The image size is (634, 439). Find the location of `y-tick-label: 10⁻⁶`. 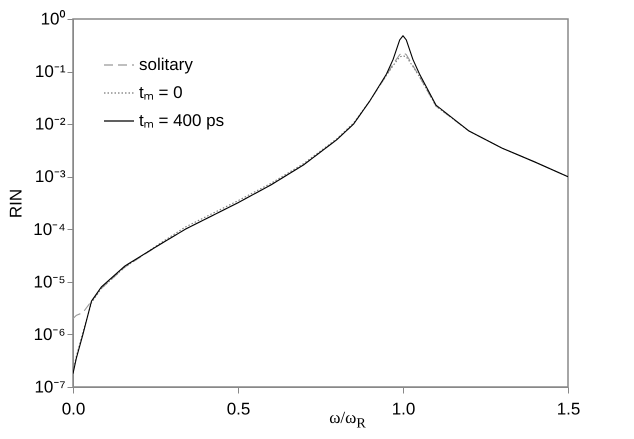

y-tick-label: 10⁻⁶ is located at coordinates (50, 334).